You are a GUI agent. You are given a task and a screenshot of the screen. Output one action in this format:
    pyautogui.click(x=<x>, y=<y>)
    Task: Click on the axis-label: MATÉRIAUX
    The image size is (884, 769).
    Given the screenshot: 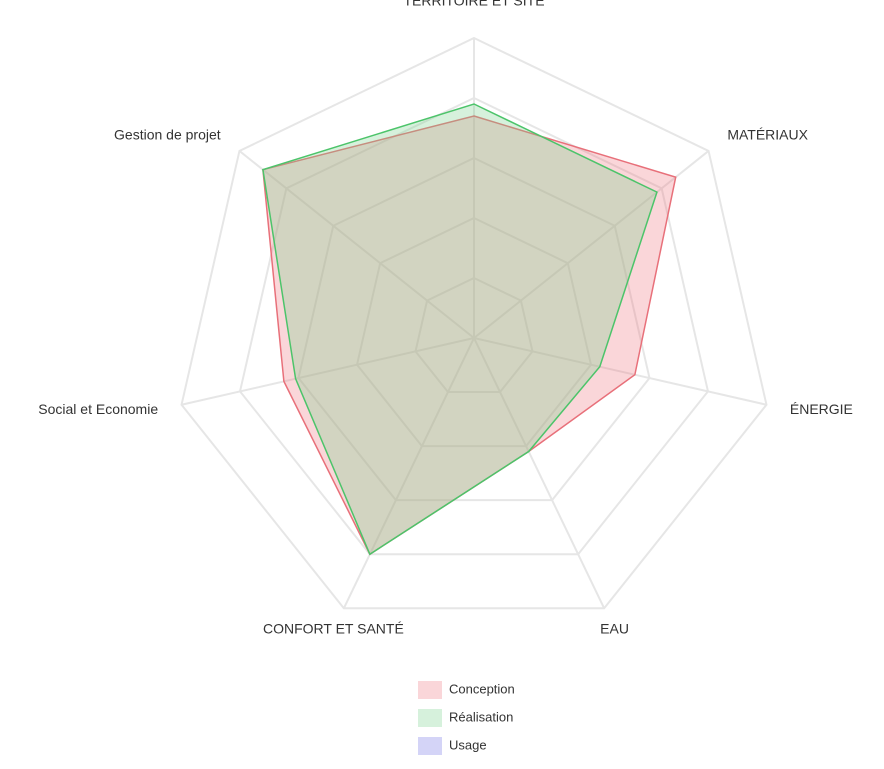 What is the action you would take?
    pyautogui.click(x=767, y=135)
    